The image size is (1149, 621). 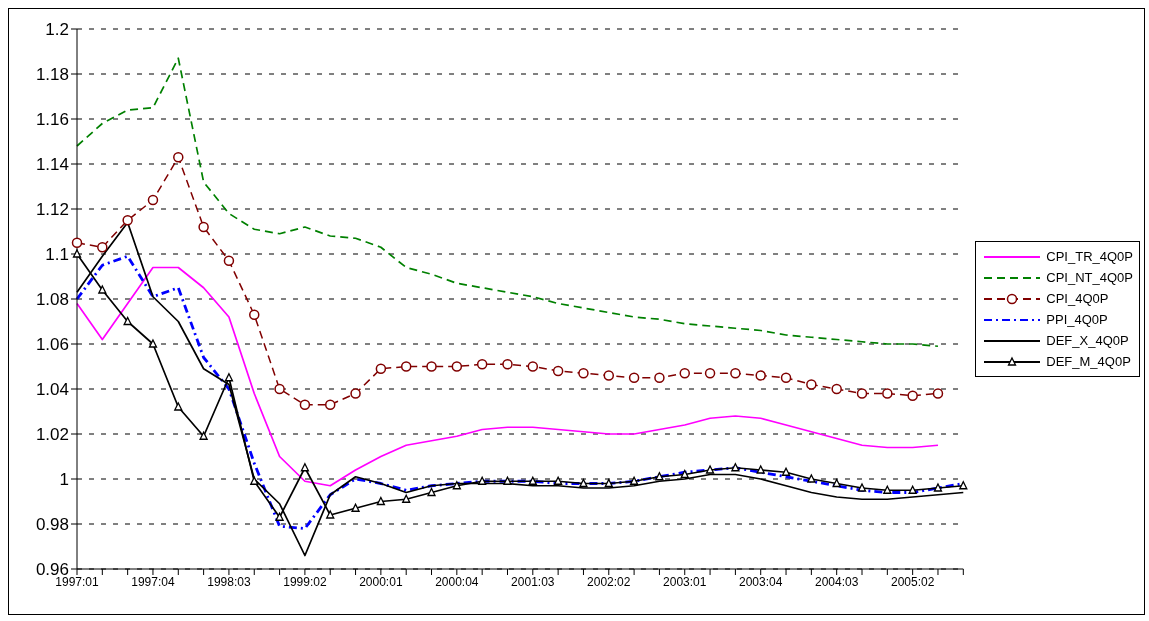 I want to click on legend-label: CPI_NT_4Q0P, so click(x=1089, y=277).